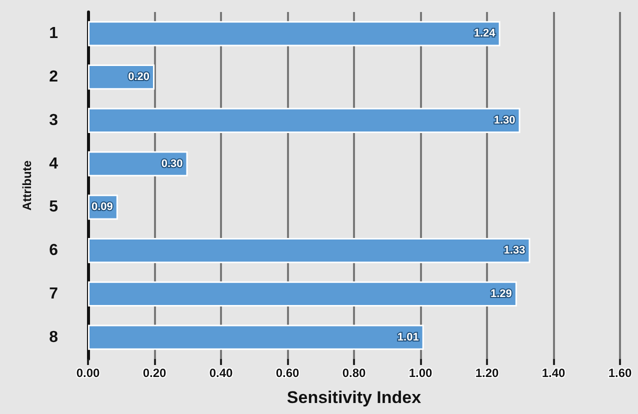 This screenshot has width=638, height=414. I want to click on data-label: 0.09, so click(102, 207).